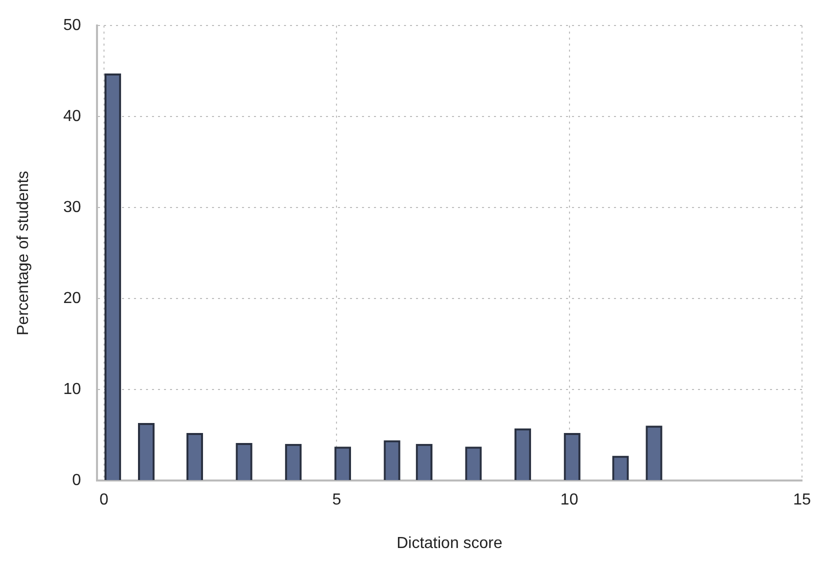  Describe the element at coordinates (802, 500) in the screenshot. I see `x-tick-label: 15` at that location.